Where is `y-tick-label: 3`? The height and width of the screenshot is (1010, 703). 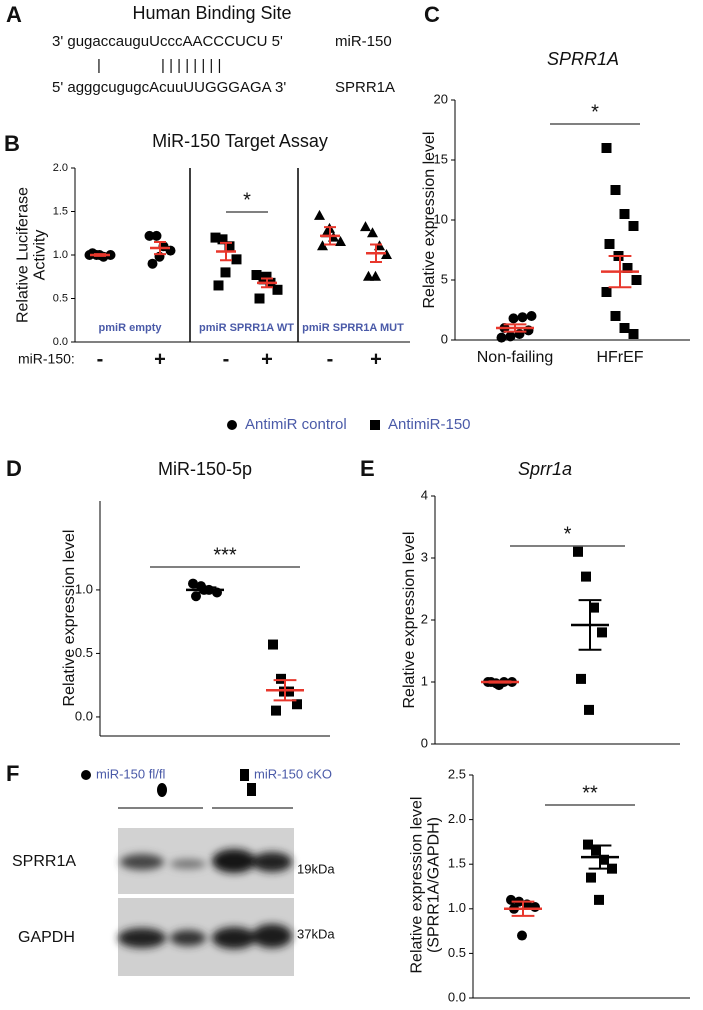
y-tick-label: 3 is located at coordinates (424, 556).